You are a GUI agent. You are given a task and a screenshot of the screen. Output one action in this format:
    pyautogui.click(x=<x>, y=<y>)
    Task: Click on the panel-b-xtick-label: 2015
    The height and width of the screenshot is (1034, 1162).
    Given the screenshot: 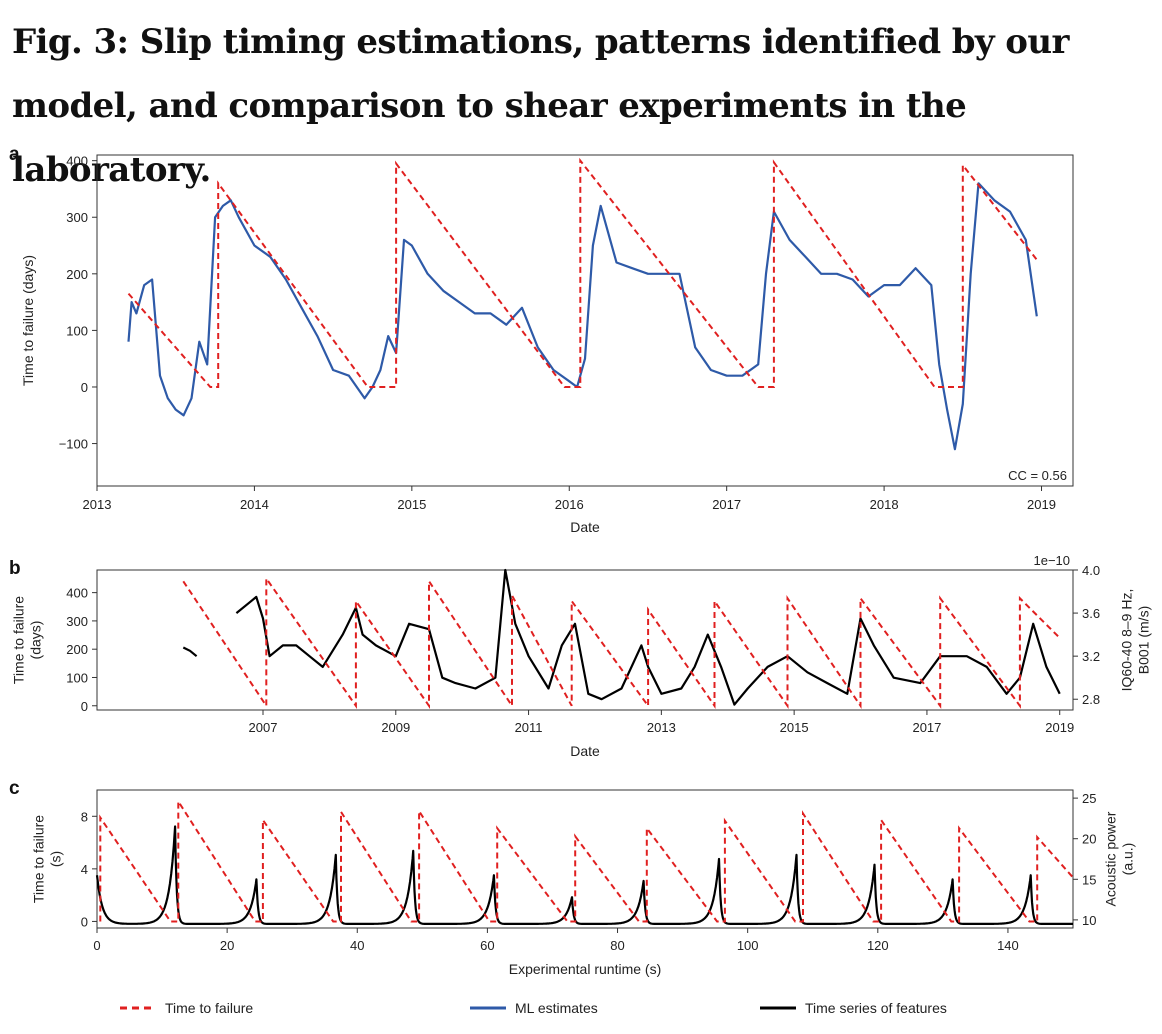 What is the action you would take?
    pyautogui.click(x=794, y=727)
    